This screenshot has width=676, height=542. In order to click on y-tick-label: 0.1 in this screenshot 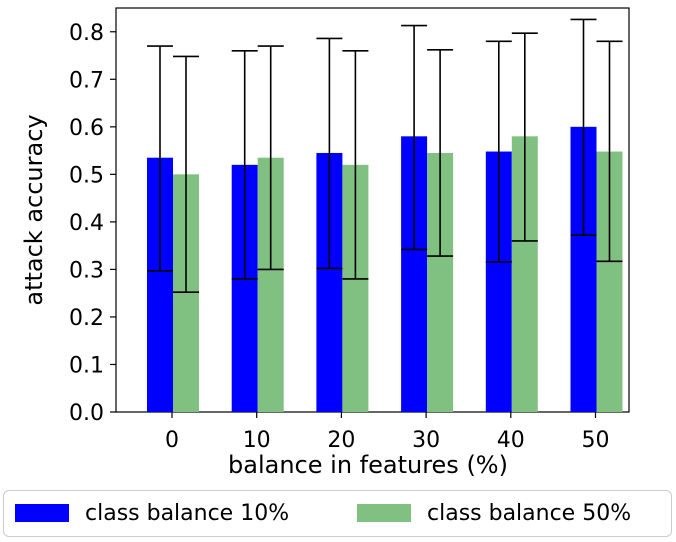, I will do `click(86, 365)`.